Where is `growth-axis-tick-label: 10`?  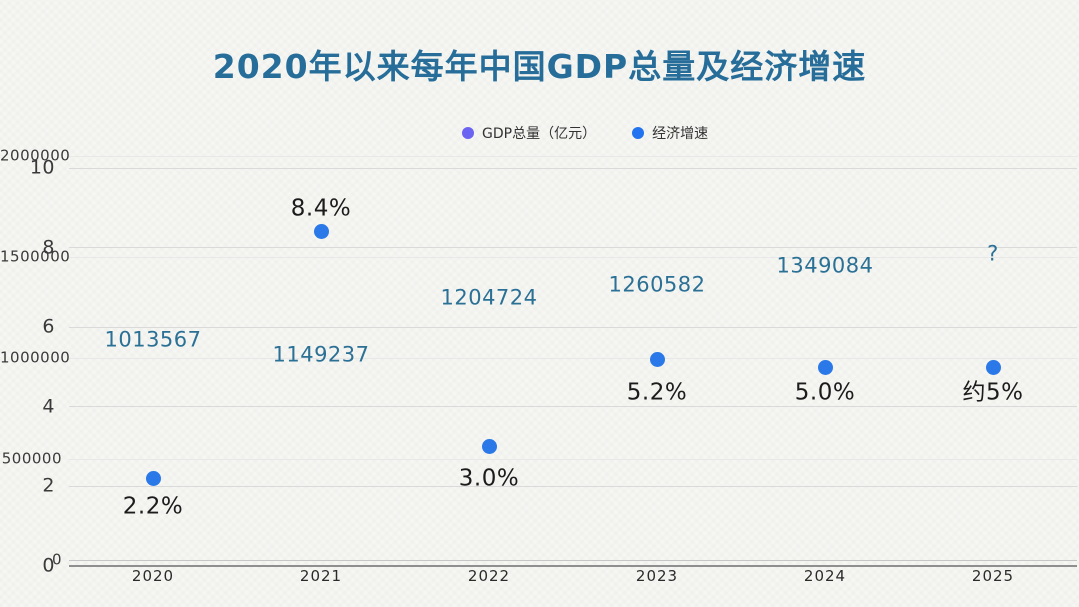 growth-axis-tick-label: 10 is located at coordinates (42, 167).